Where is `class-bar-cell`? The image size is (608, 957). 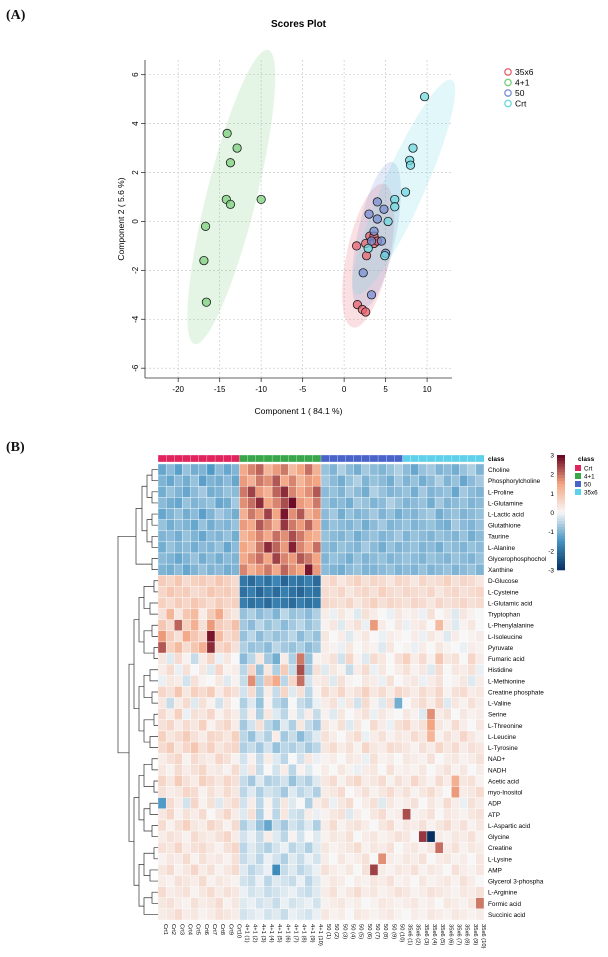
class-bar-cell is located at coordinates (195, 458).